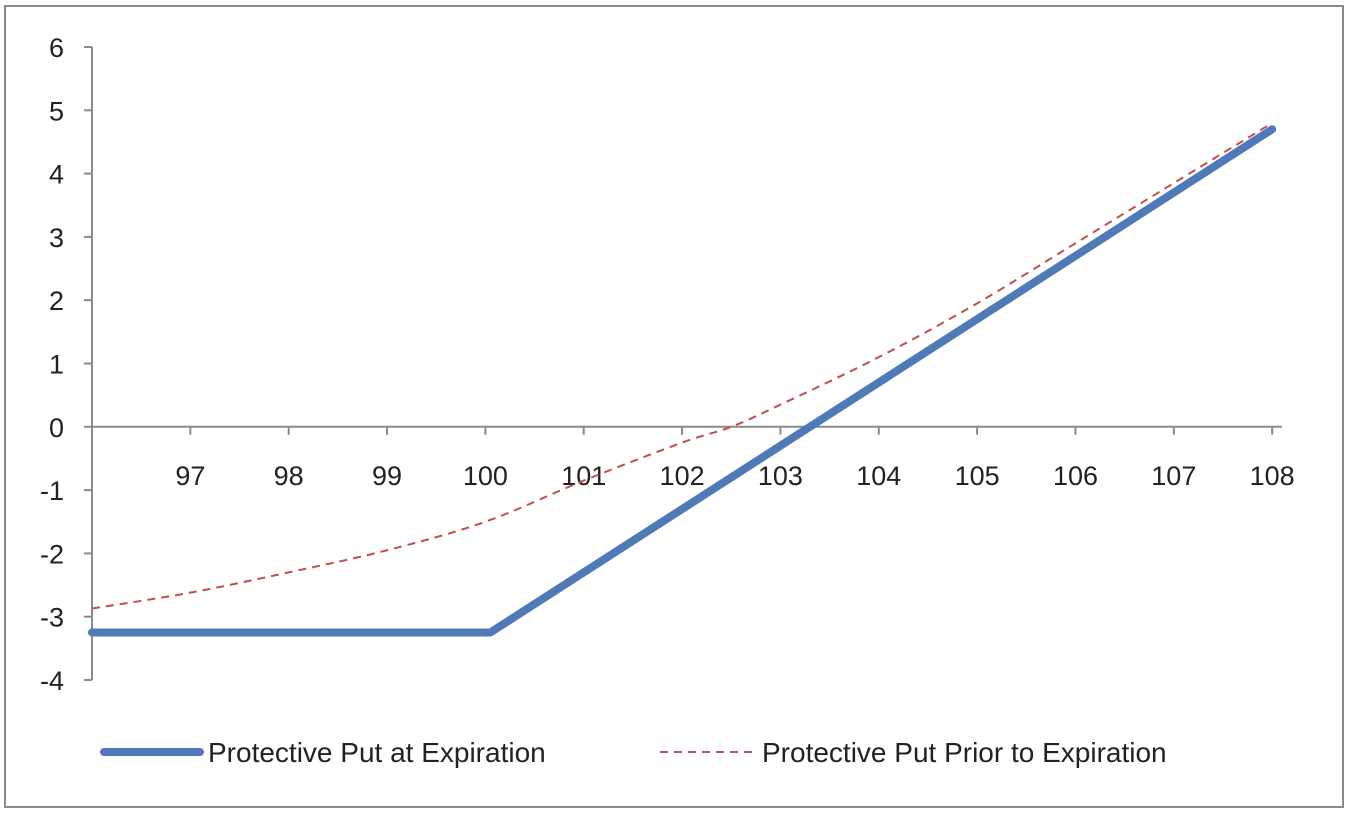  What do you see at coordinates (682, 476) in the screenshot?
I see `x-tick-label: 102` at bounding box center [682, 476].